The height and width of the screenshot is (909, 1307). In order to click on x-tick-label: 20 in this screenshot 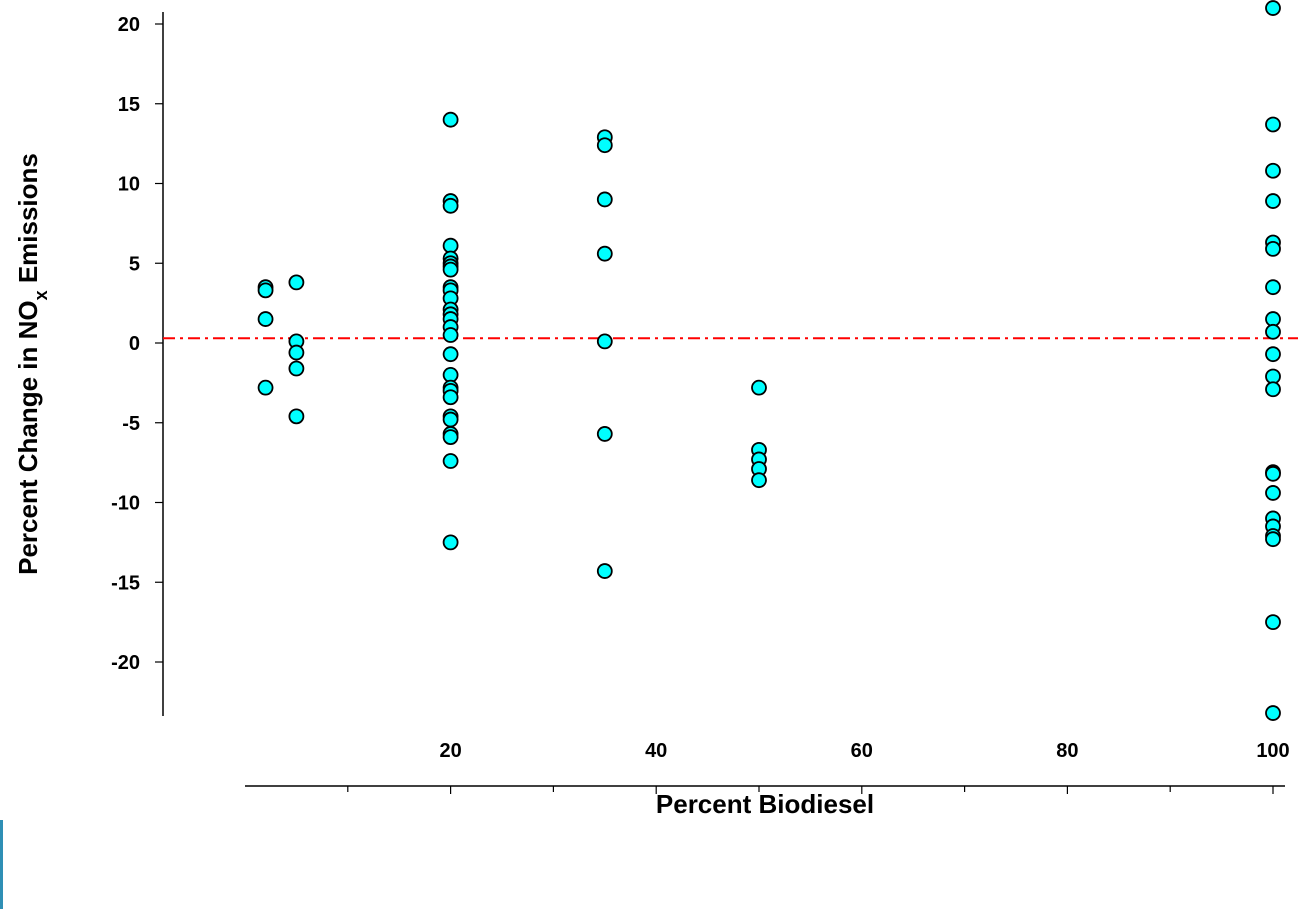, I will do `click(450, 751)`.